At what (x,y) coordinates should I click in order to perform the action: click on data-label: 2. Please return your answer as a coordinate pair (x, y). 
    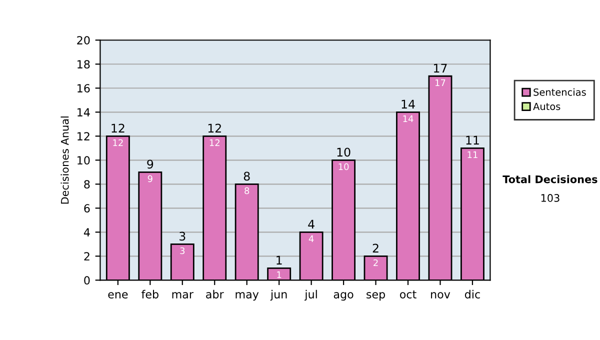
    Looking at the image, I should click on (376, 262).